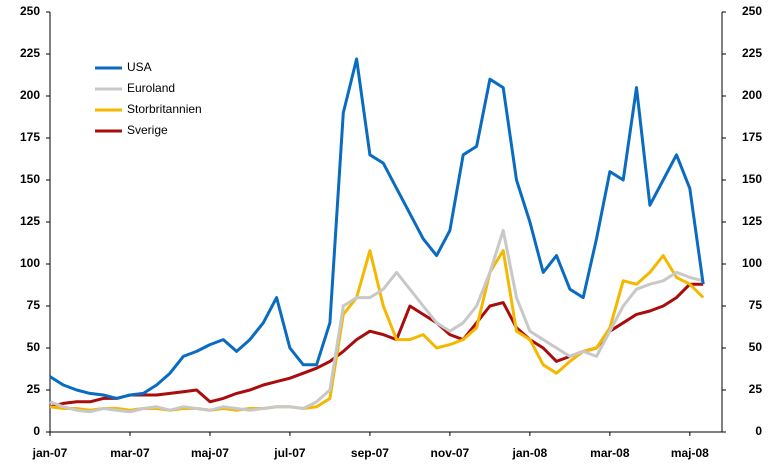 The width and height of the screenshot is (768, 473). I want to click on y-tick-label: 25, so click(34, 389).